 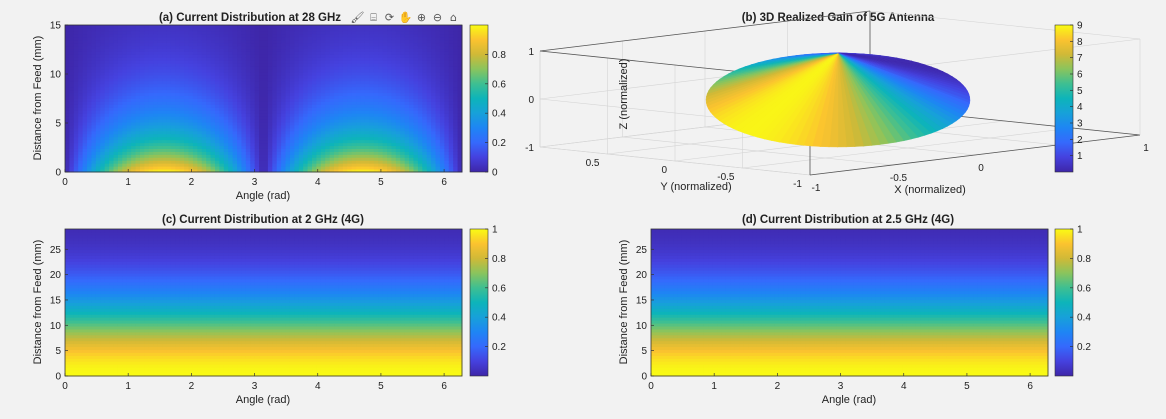 What do you see at coordinates (838, 100) in the screenshot?
I see `panel-b-gain-surface` at bounding box center [838, 100].